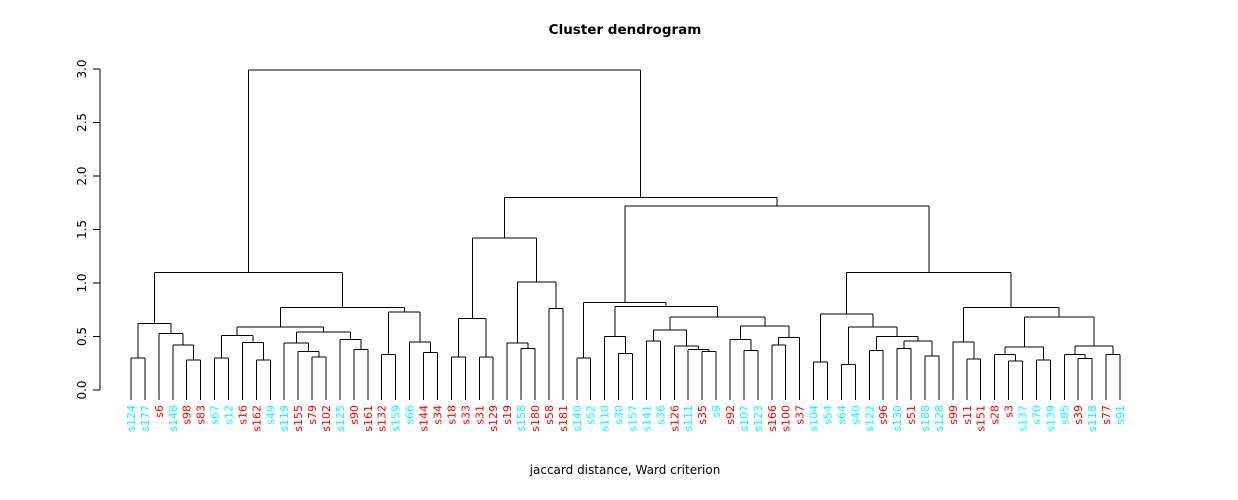 The height and width of the screenshot is (500, 1238). What do you see at coordinates (563, 418) in the screenshot?
I see `leaf-label: s181` at bounding box center [563, 418].